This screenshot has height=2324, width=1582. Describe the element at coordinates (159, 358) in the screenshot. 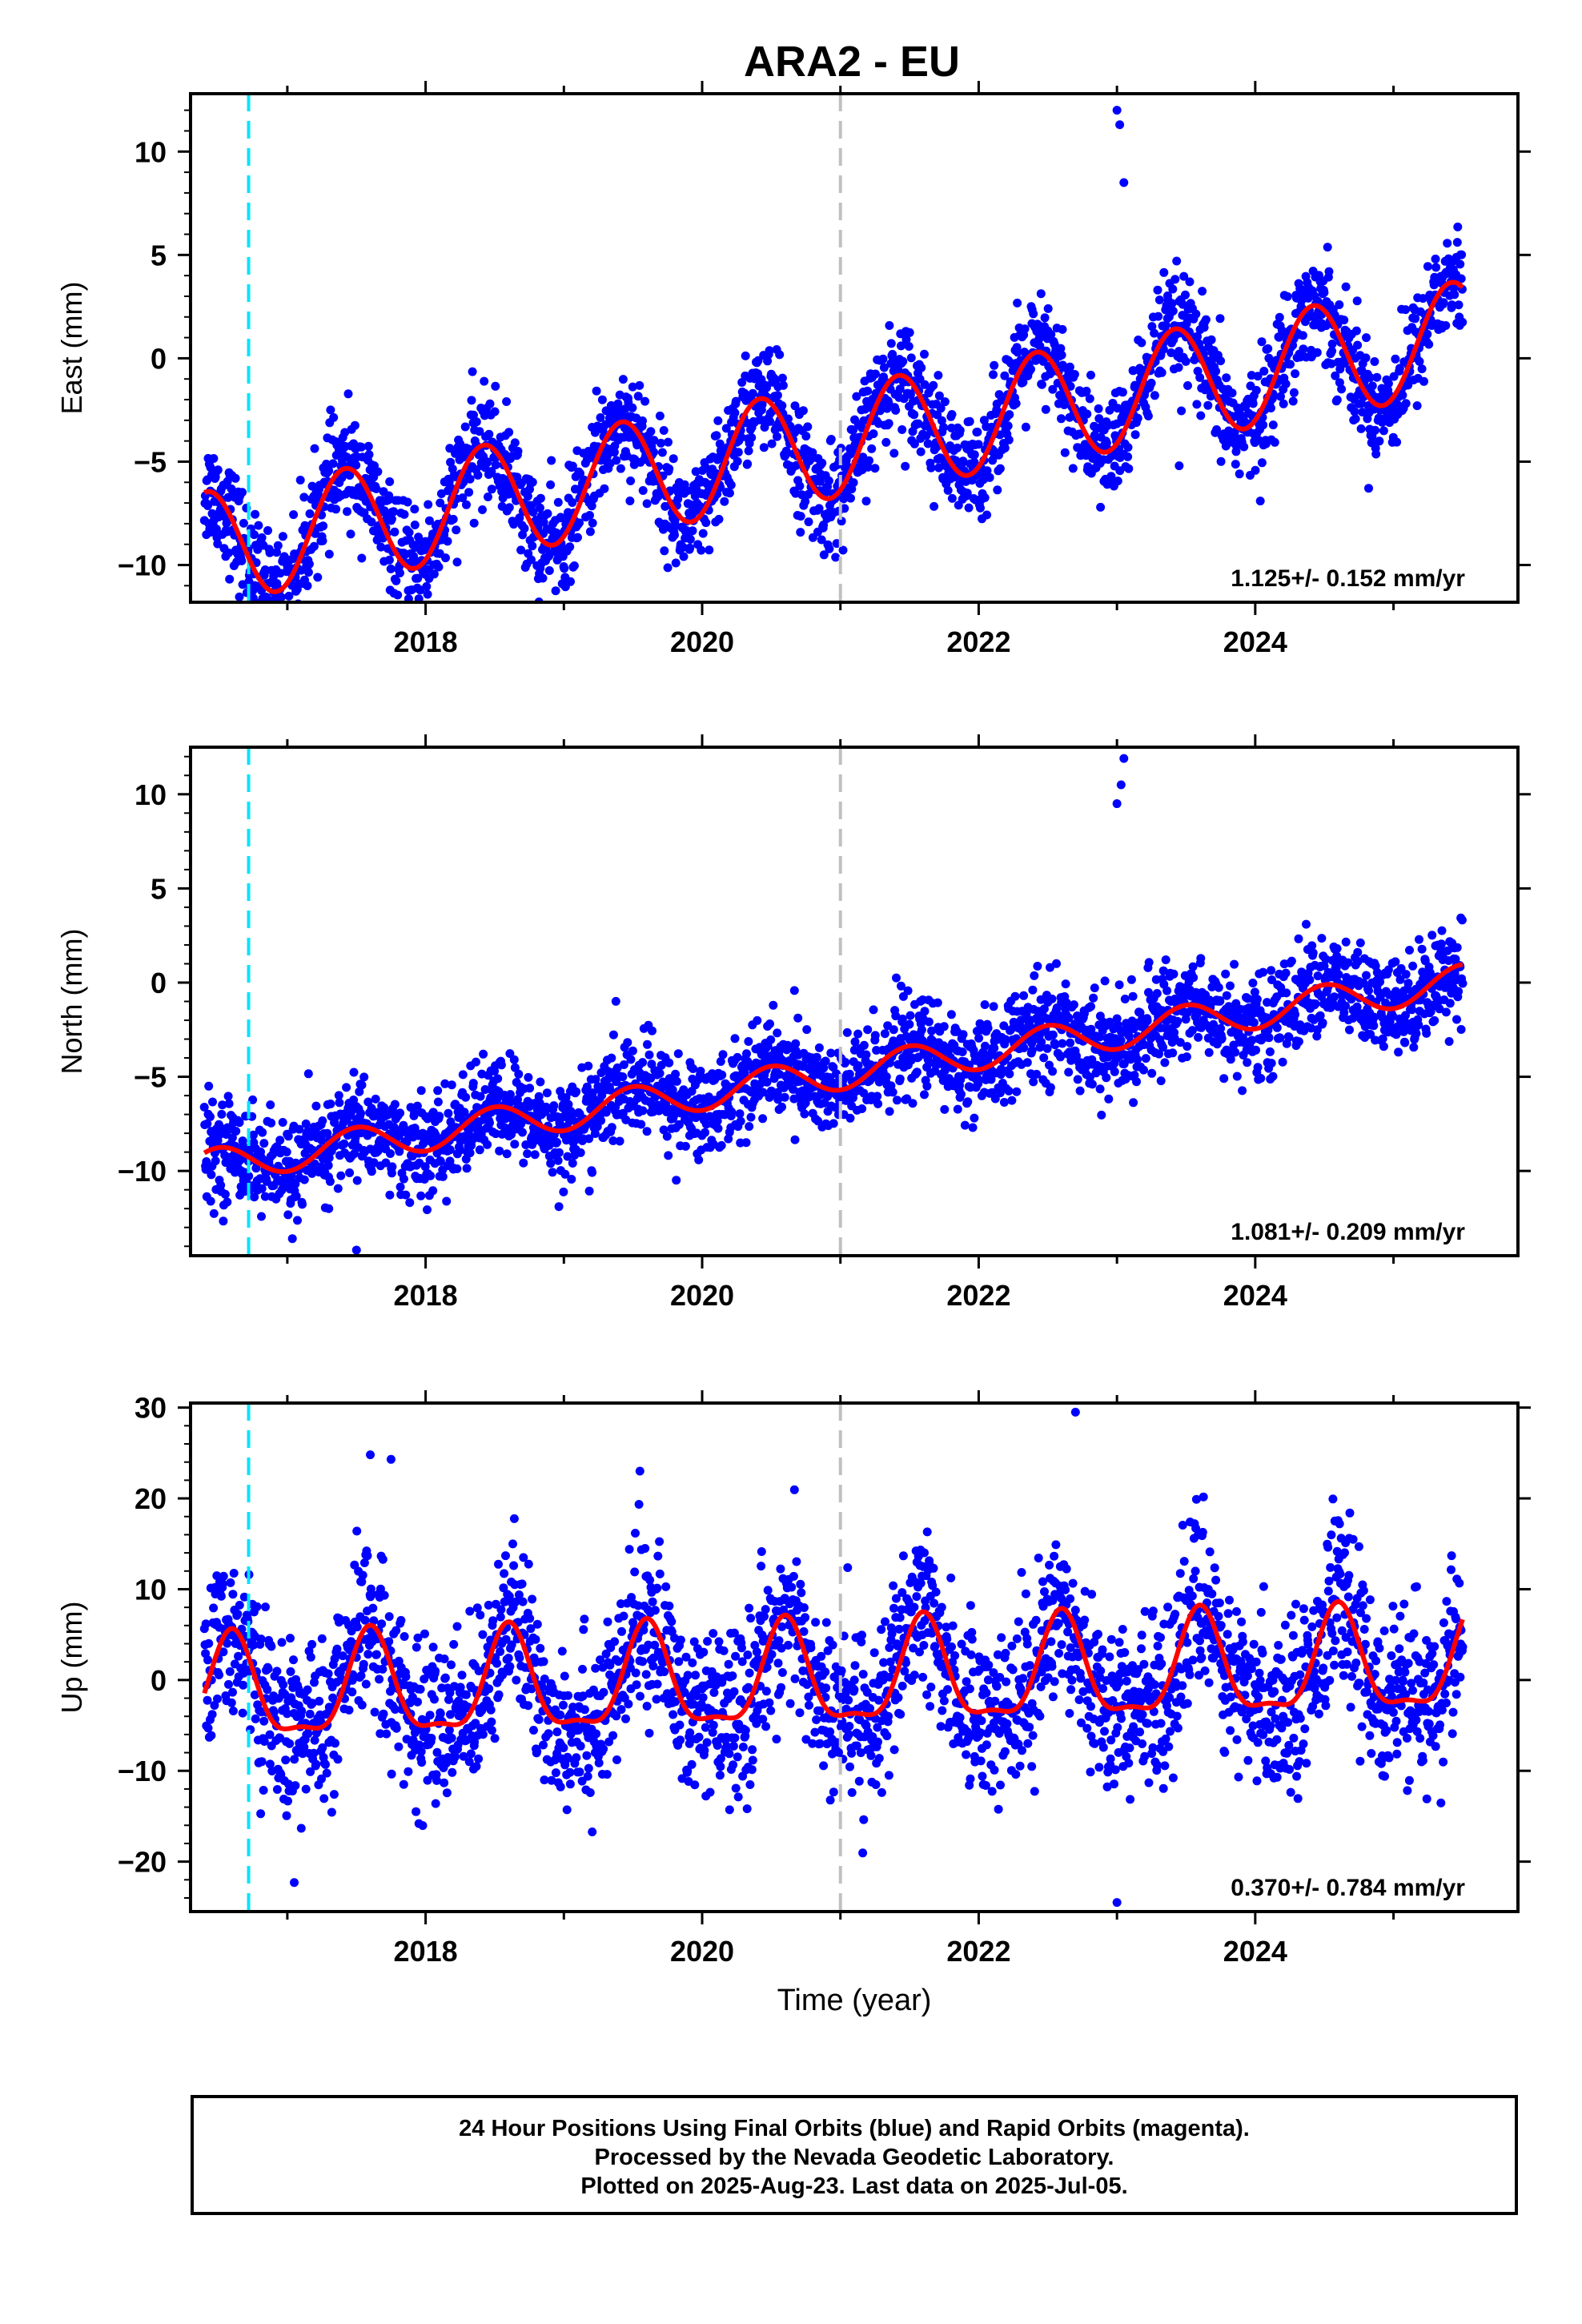

I see `y-tick-label: 0` at that location.